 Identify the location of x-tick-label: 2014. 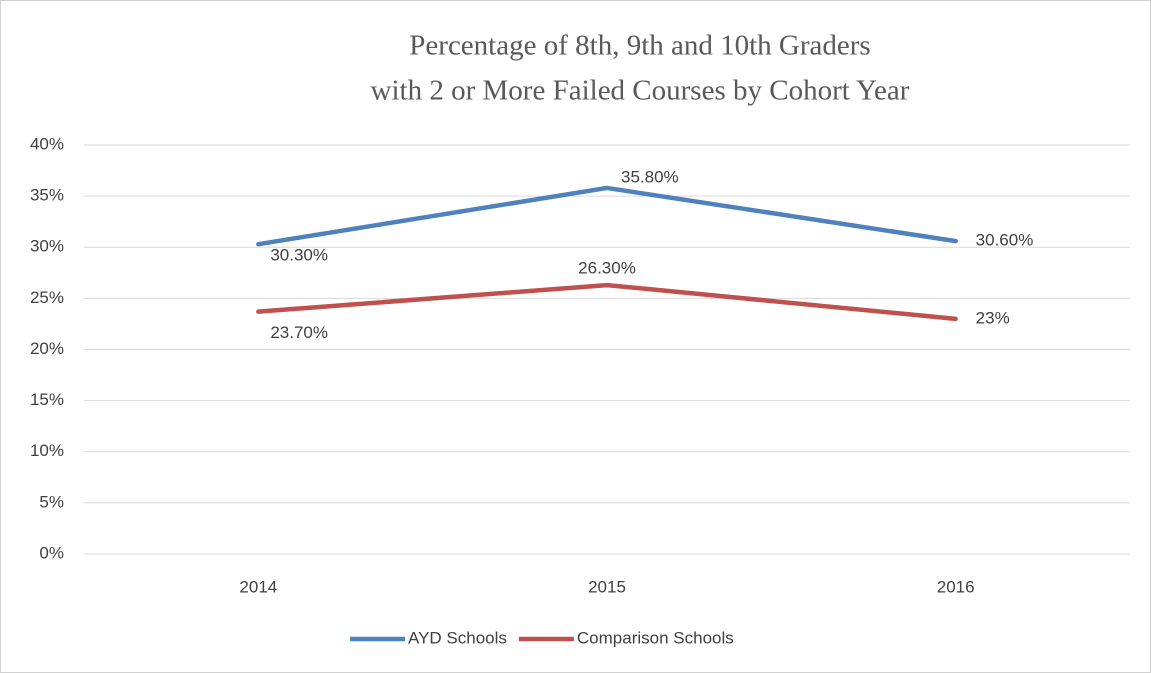
(258, 586).